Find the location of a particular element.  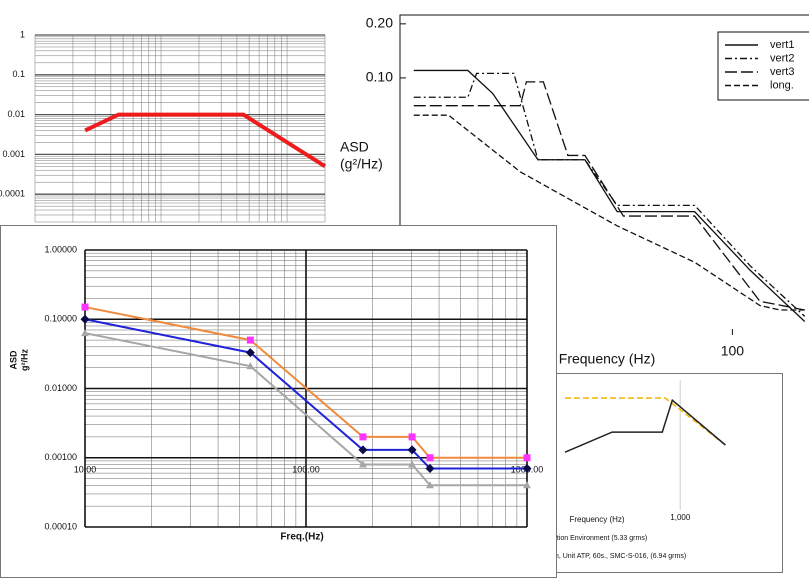

y-axis-label: g²/Hz is located at coordinates (24, 360).